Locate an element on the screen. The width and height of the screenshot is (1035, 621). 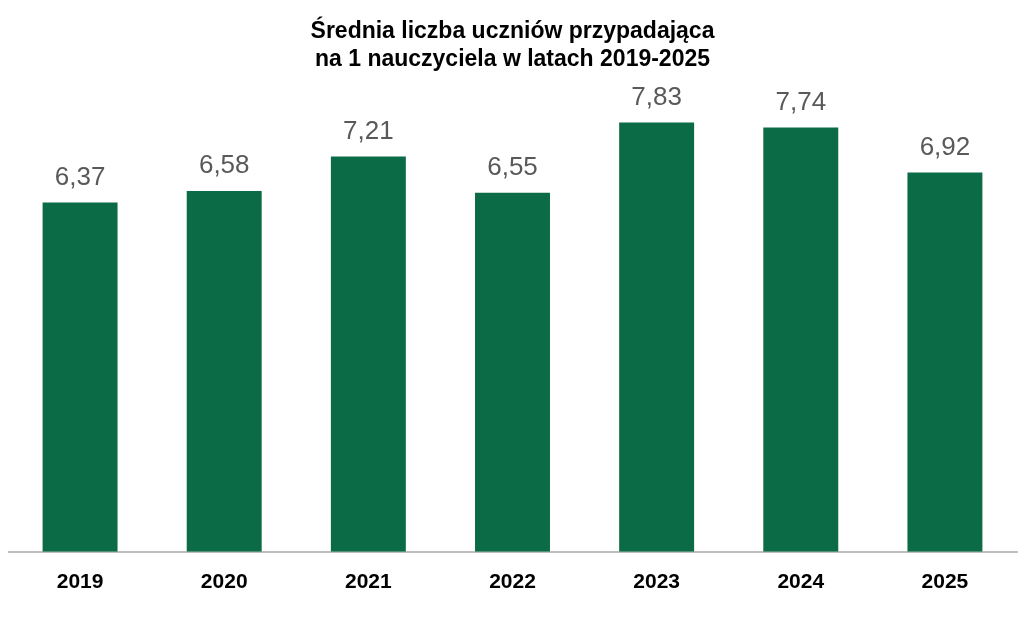
x-tick-label: 2019 is located at coordinates (80, 581).